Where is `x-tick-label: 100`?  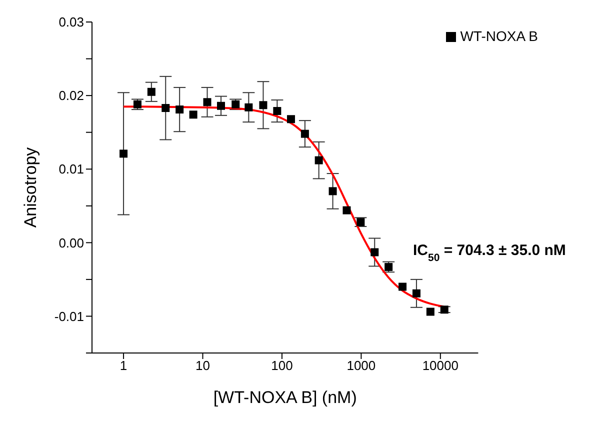
x-tick-label: 100 is located at coordinates (282, 366).